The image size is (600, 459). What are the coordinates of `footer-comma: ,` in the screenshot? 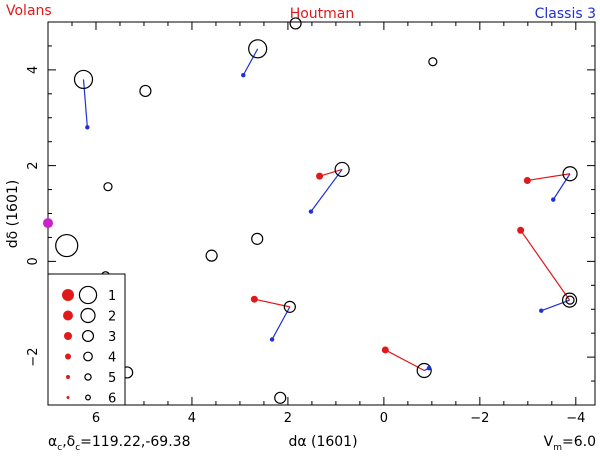 It's located at (64, 442).